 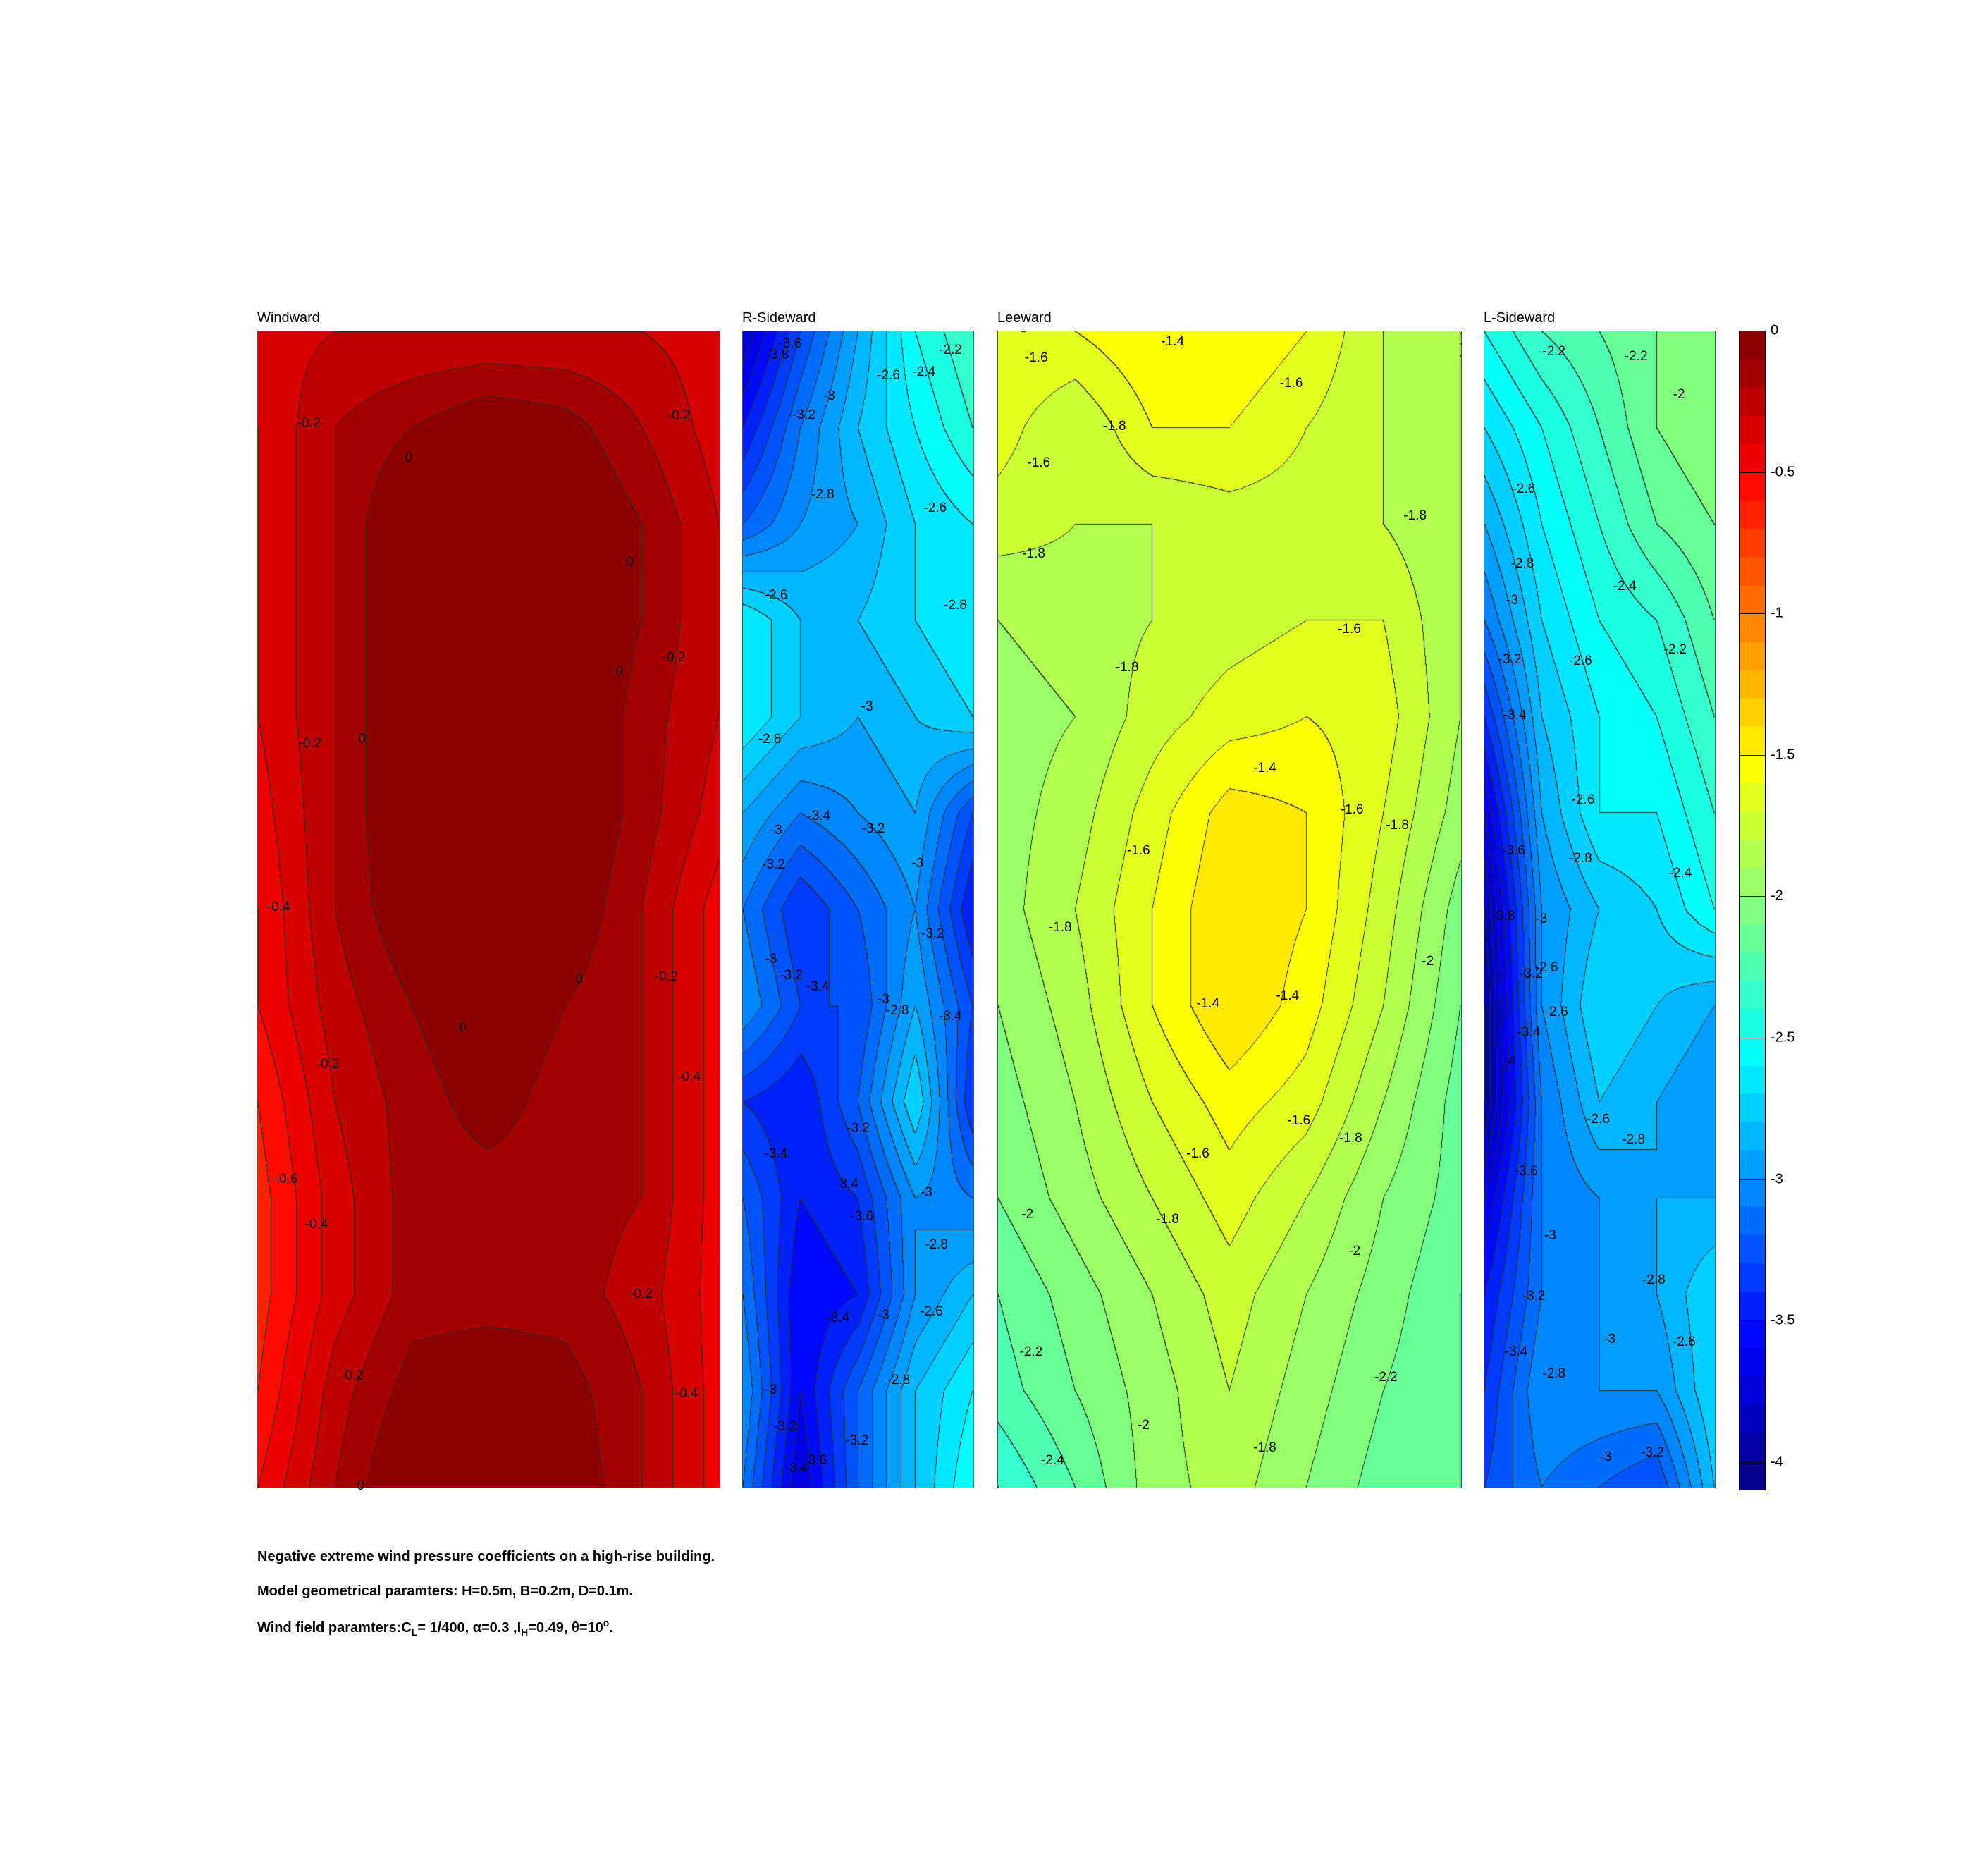 What do you see at coordinates (469, 1627) in the screenshot?
I see `caption-3b: = 1/400, α=0.3 ,I` at bounding box center [469, 1627].